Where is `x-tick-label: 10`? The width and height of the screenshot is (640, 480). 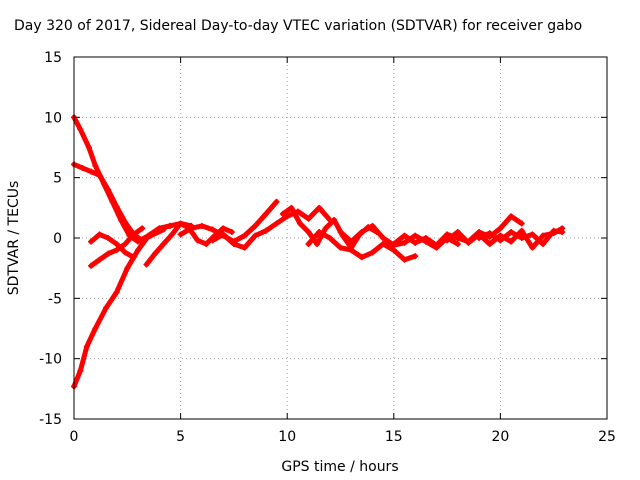 x-tick-label: 10 is located at coordinates (287, 437).